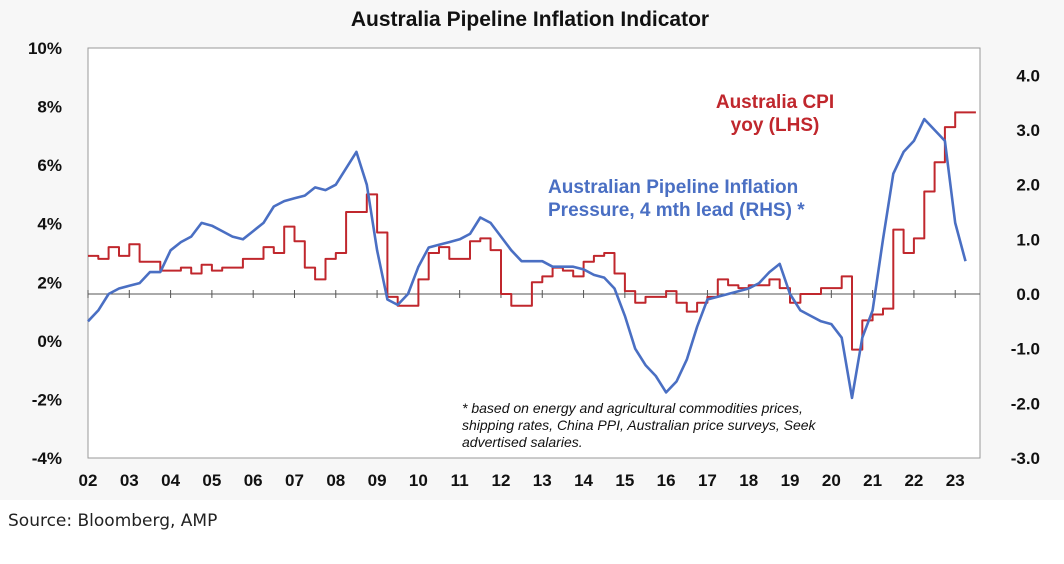 This screenshot has width=1064, height=564. Describe the element at coordinates (501, 480) in the screenshot. I see `x-tick-label: 12` at that location.